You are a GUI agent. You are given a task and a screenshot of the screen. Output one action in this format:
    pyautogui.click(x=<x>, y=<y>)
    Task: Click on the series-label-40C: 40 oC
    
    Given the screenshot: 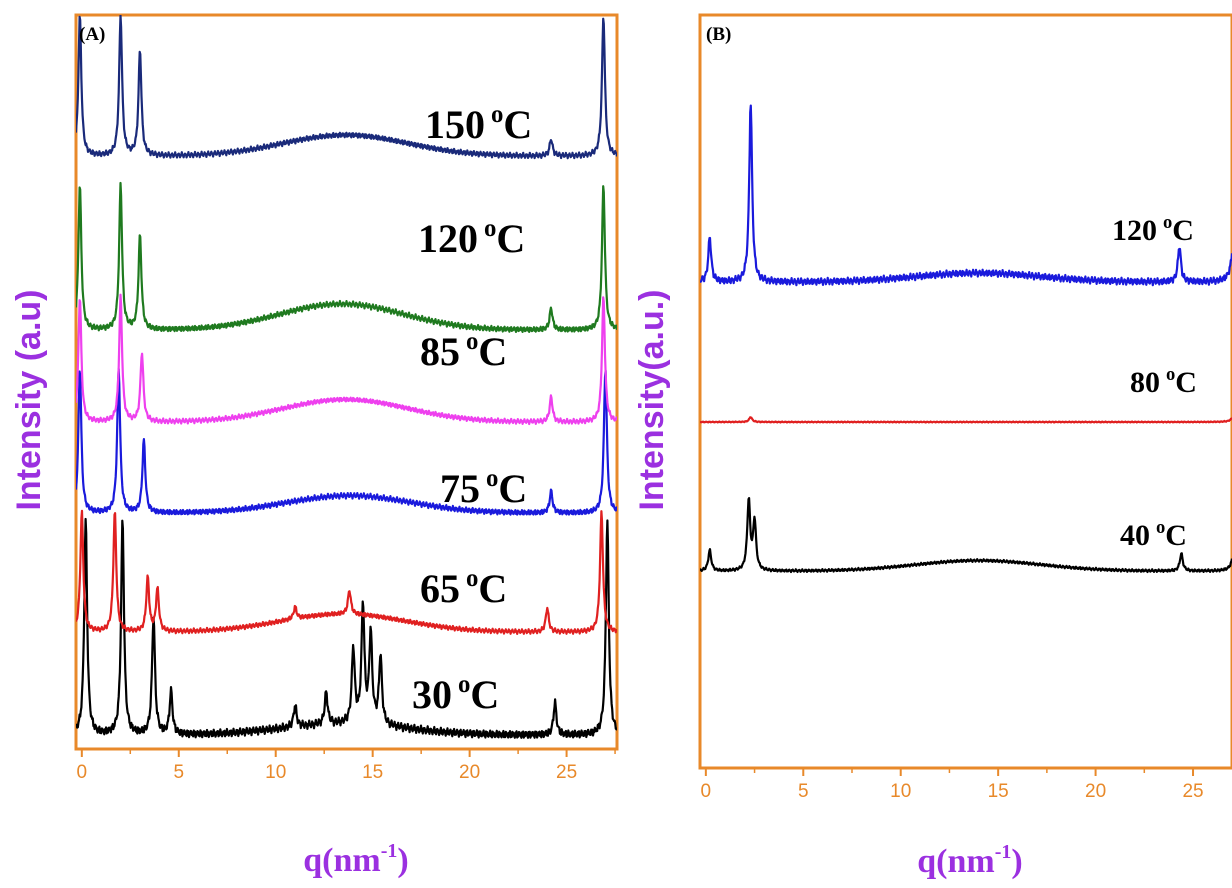 What is the action you would take?
    pyautogui.click(x=1153, y=534)
    